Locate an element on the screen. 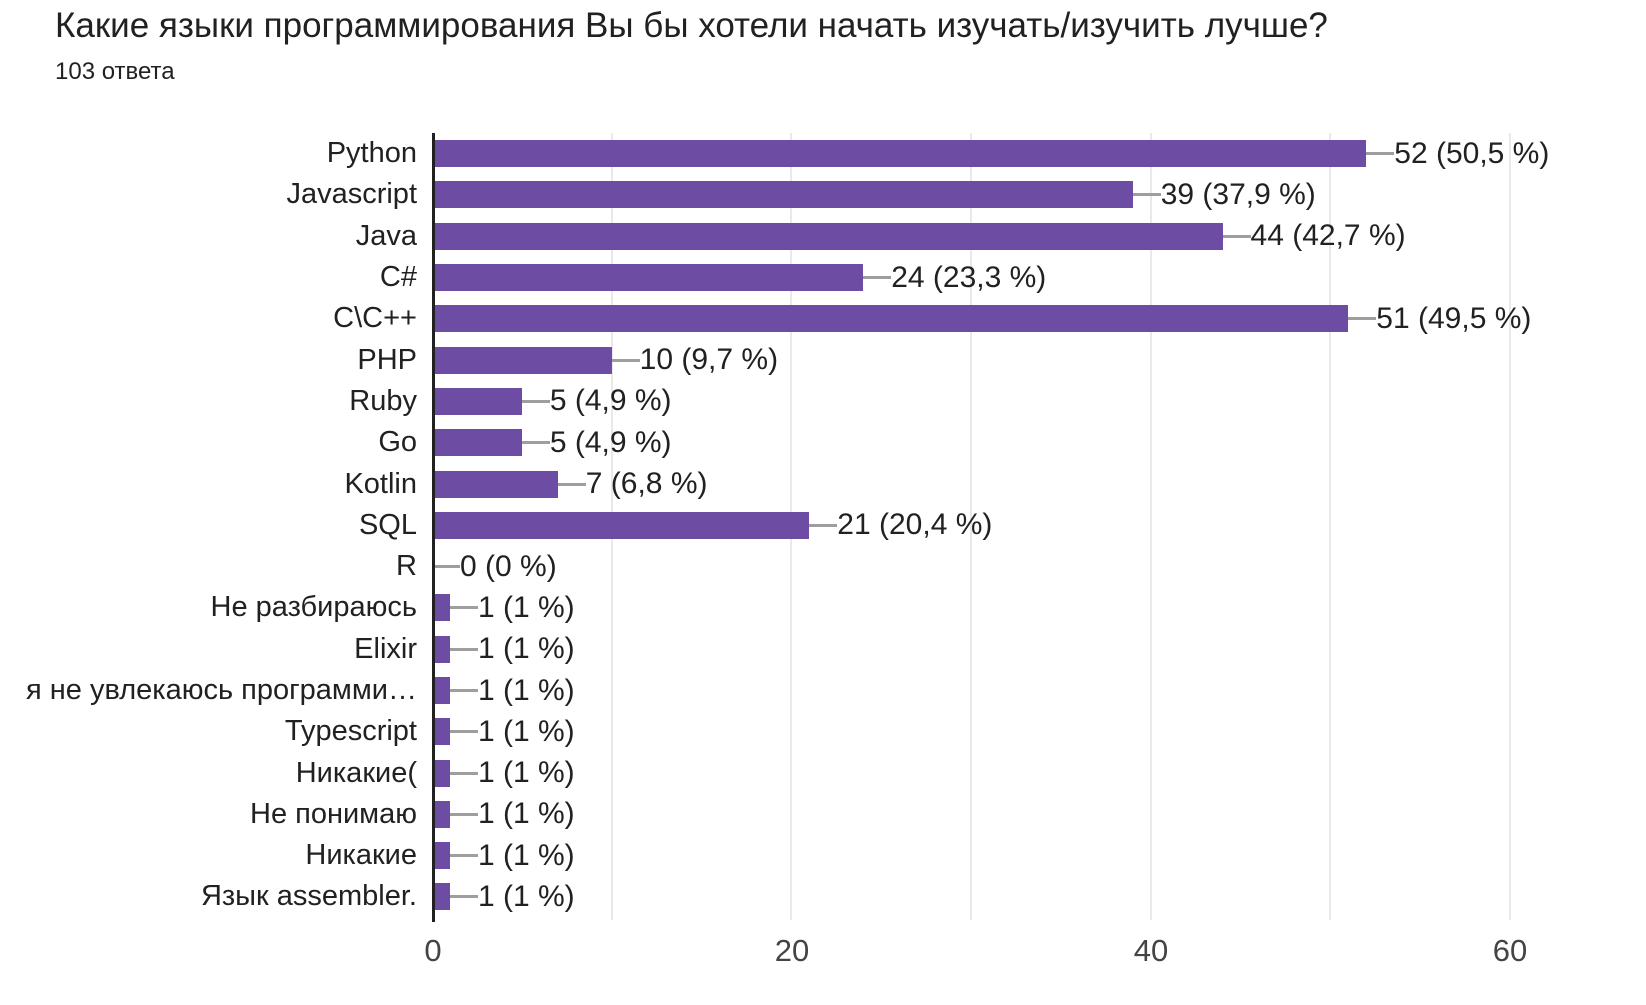 This screenshot has width=1646, height=1005. value-label: 24 (23,3 %) is located at coordinates (969, 277).